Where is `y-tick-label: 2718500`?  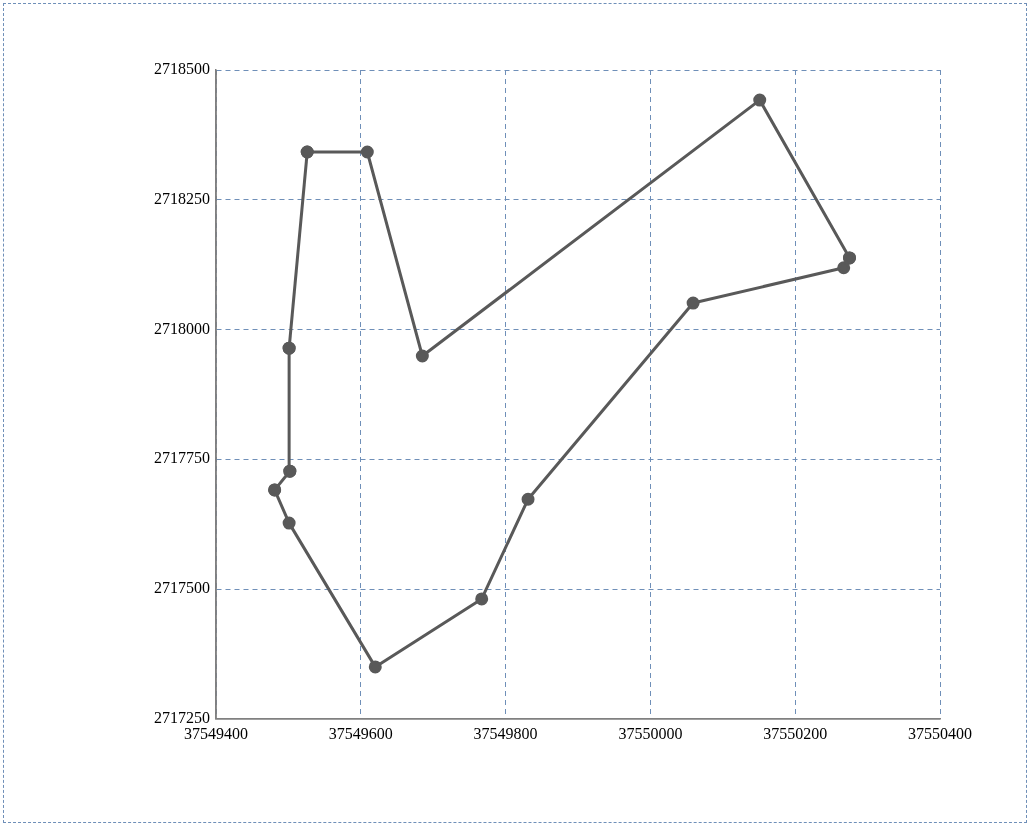
y-tick-label: 2718500 is located at coordinates (182, 69).